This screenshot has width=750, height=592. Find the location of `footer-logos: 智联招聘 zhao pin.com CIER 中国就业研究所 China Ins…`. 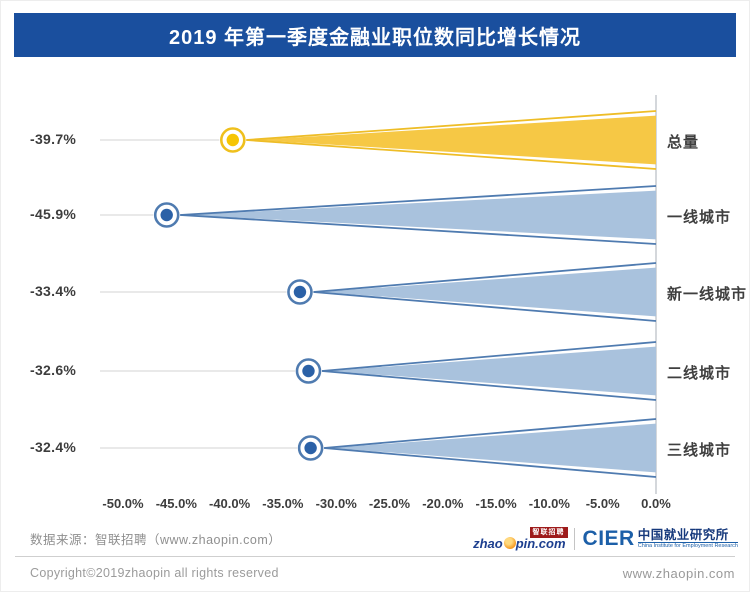

footer-logos: 智联招聘 zhao pin.com CIER 中国就业研究所 China Ins… is located at coordinates (605, 539).